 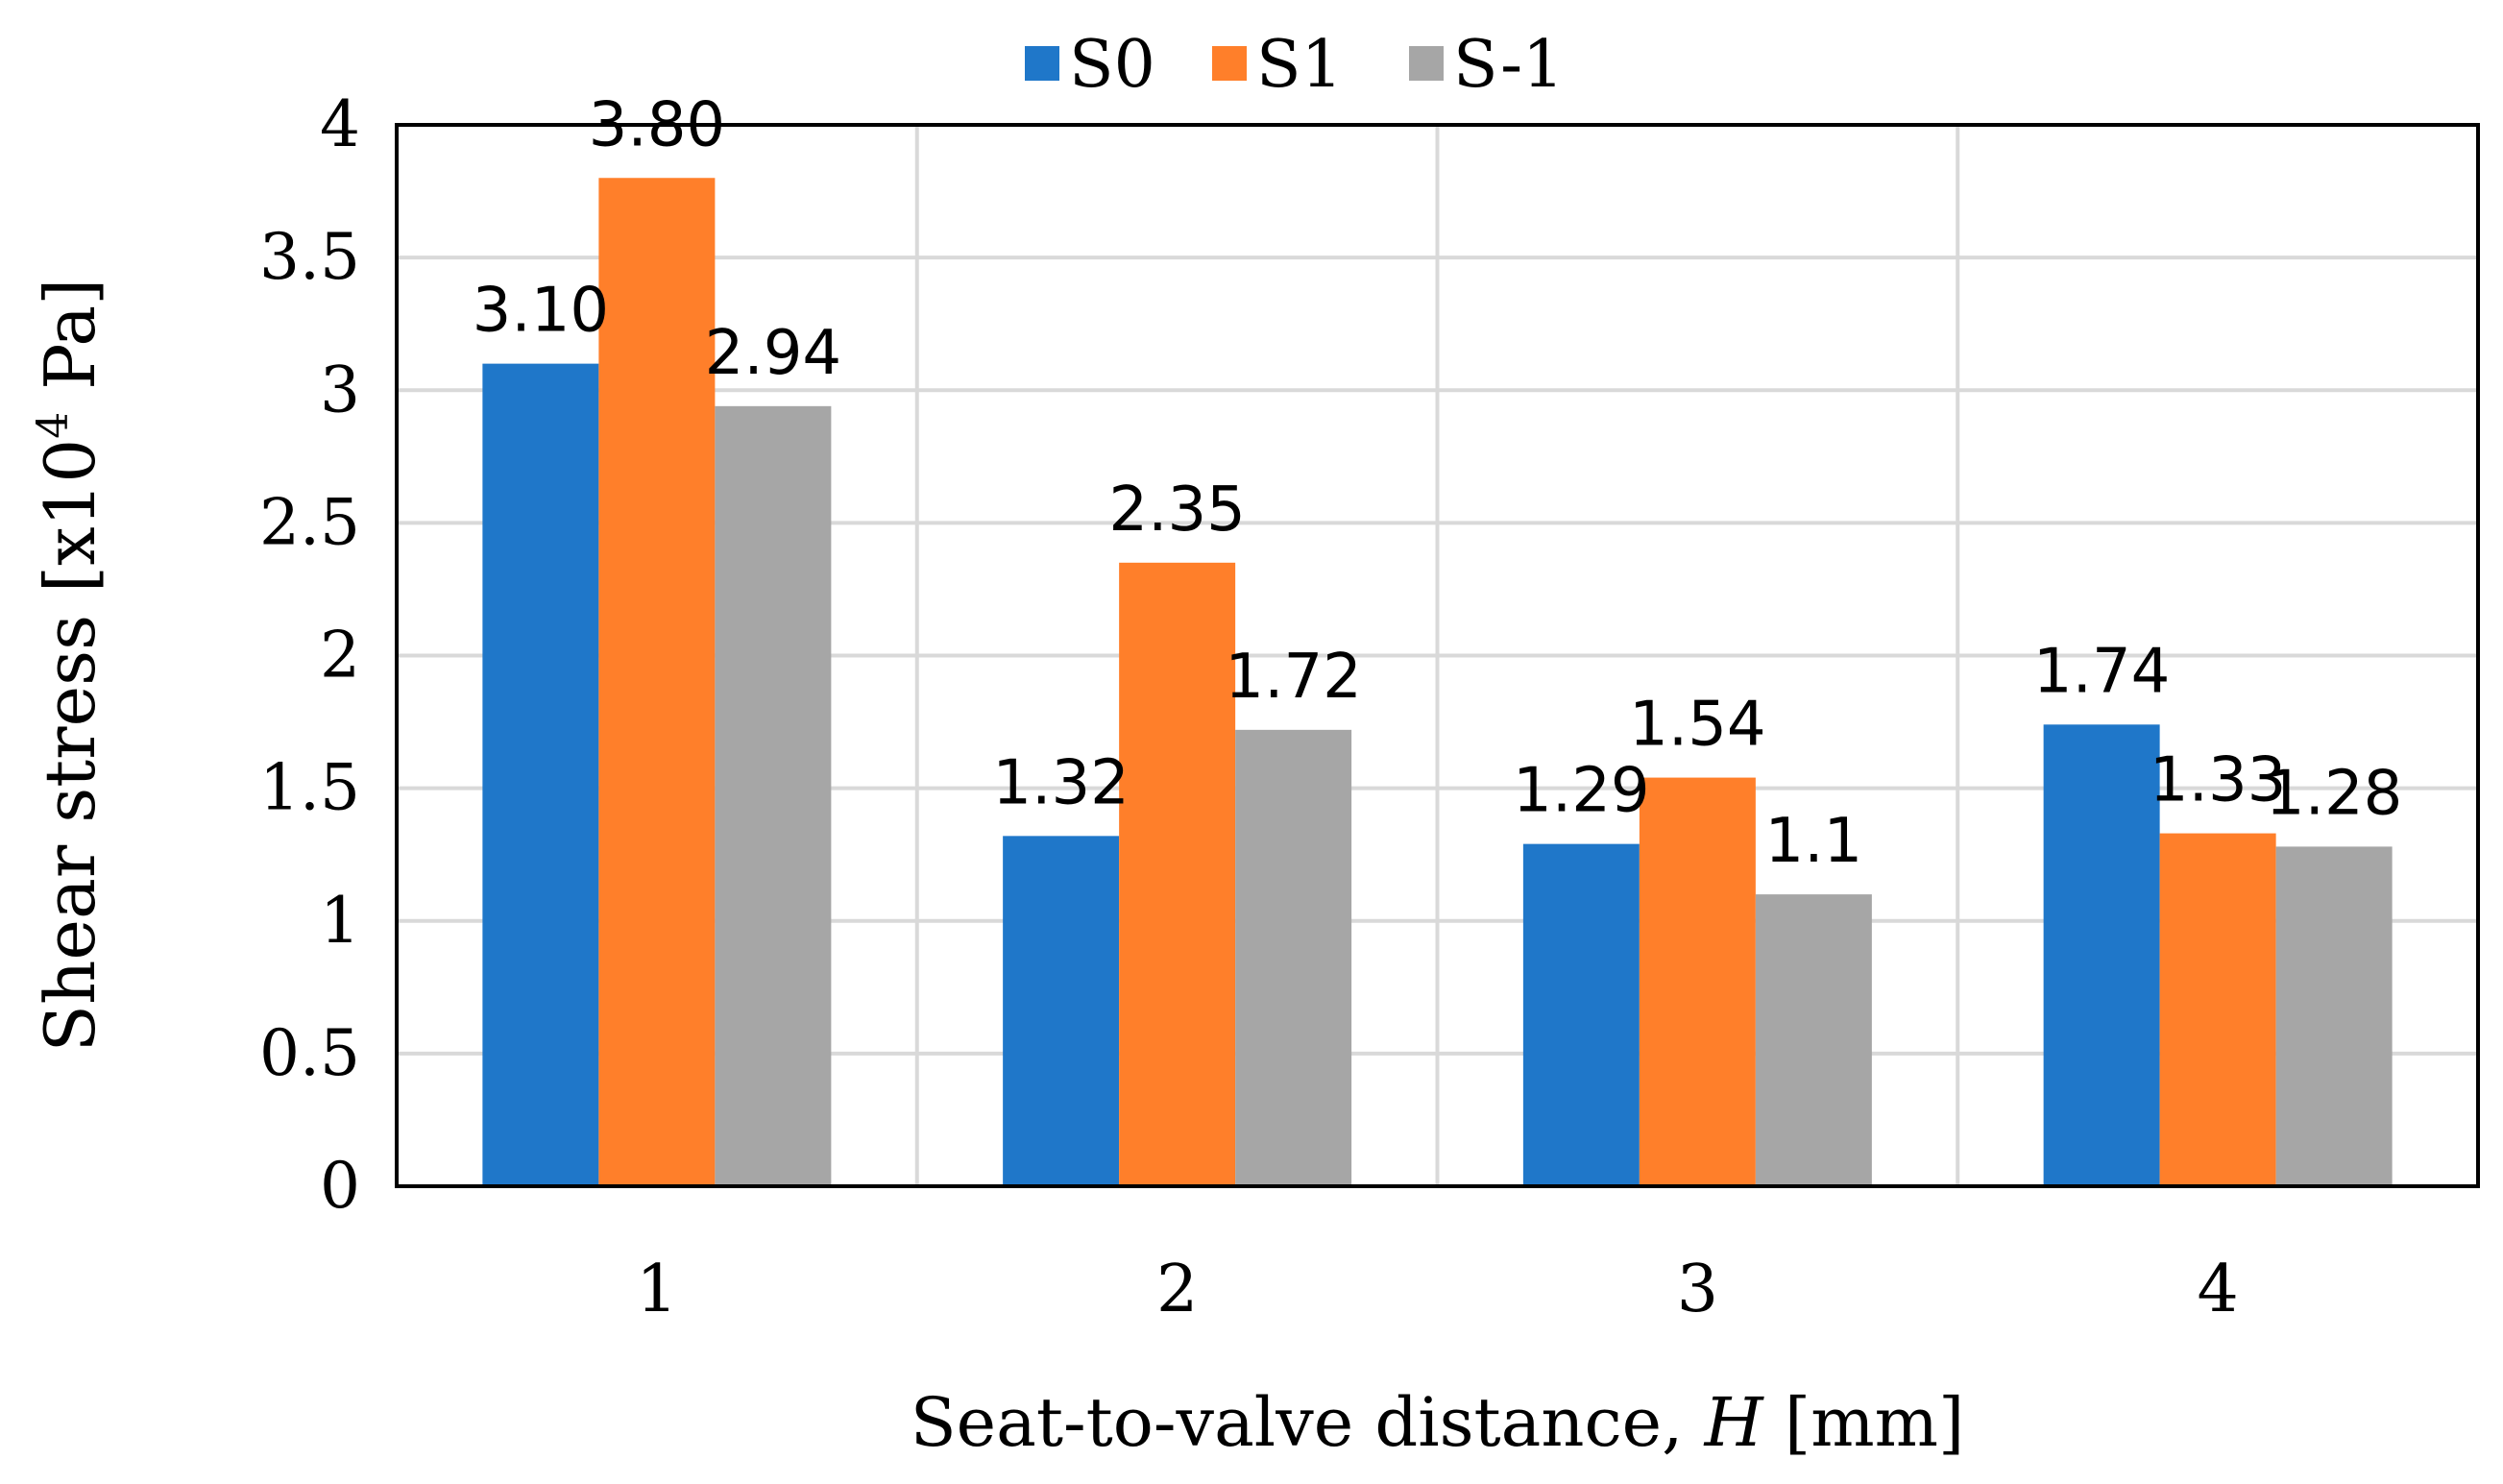 I want to click on x-tick-label: 3, so click(x=1697, y=1289).